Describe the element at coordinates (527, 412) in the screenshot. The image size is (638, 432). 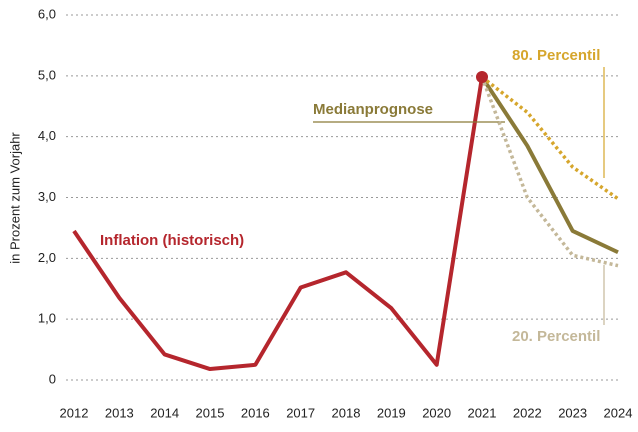
I see `x-tick-label: 2022` at that location.